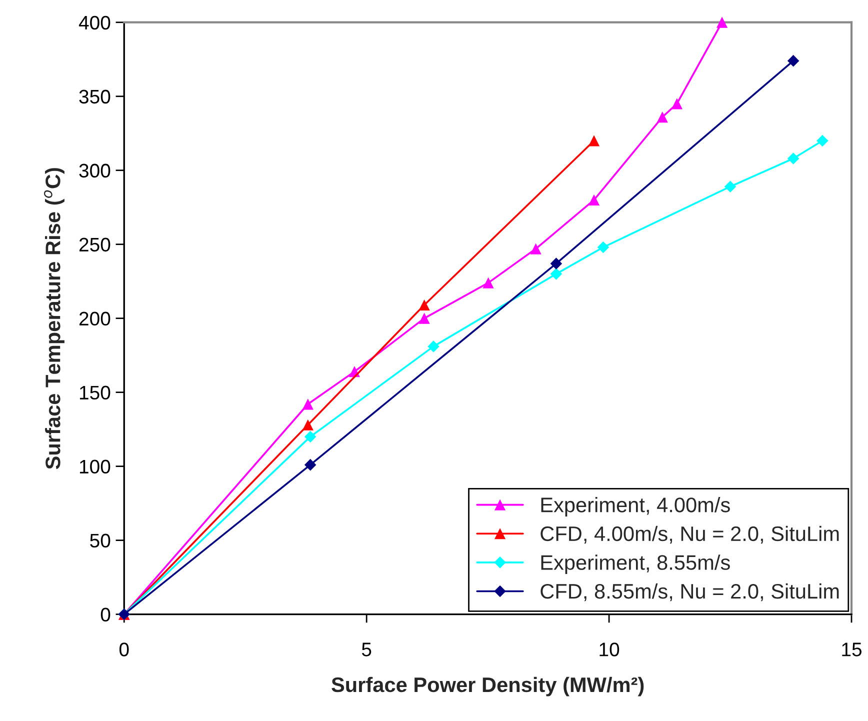 The height and width of the screenshot is (721, 868). I want to click on x-tick-label: 10, so click(610, 649).